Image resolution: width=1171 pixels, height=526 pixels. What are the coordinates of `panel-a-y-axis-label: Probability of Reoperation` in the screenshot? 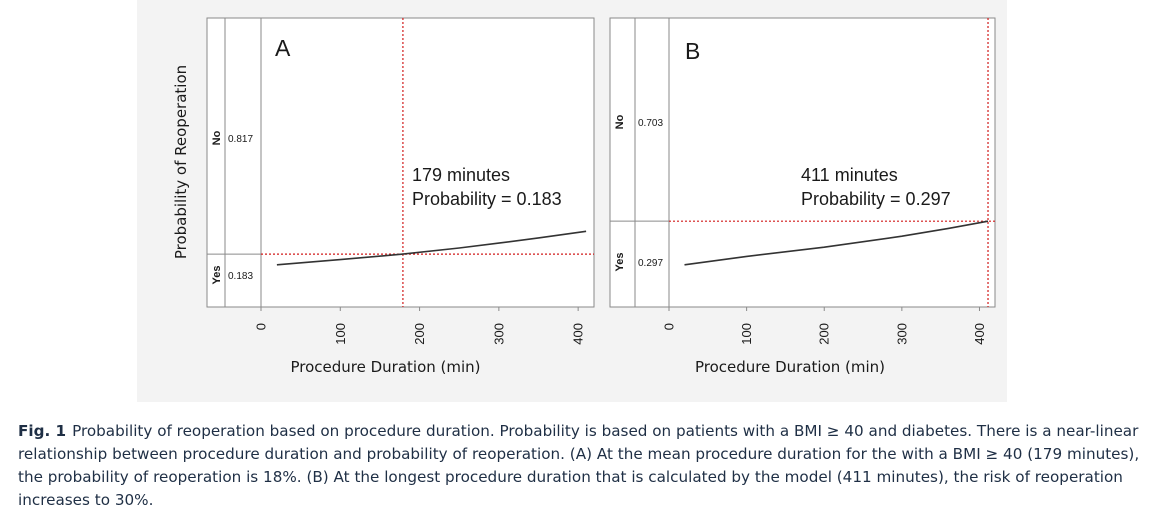 It's located at (181, 162).